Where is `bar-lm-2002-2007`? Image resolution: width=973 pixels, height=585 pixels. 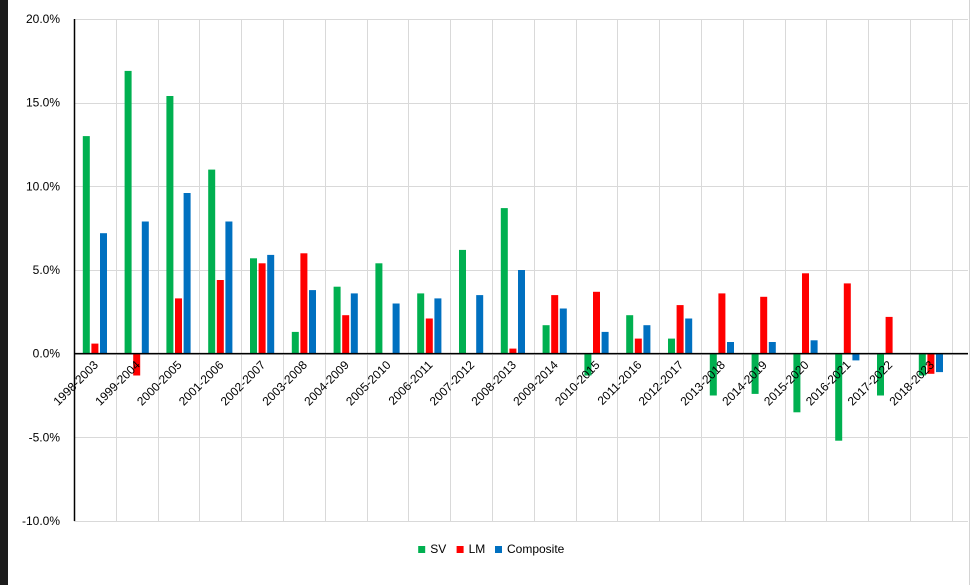
bar-lm-2002-2007 is located at coordinates (262, 308).